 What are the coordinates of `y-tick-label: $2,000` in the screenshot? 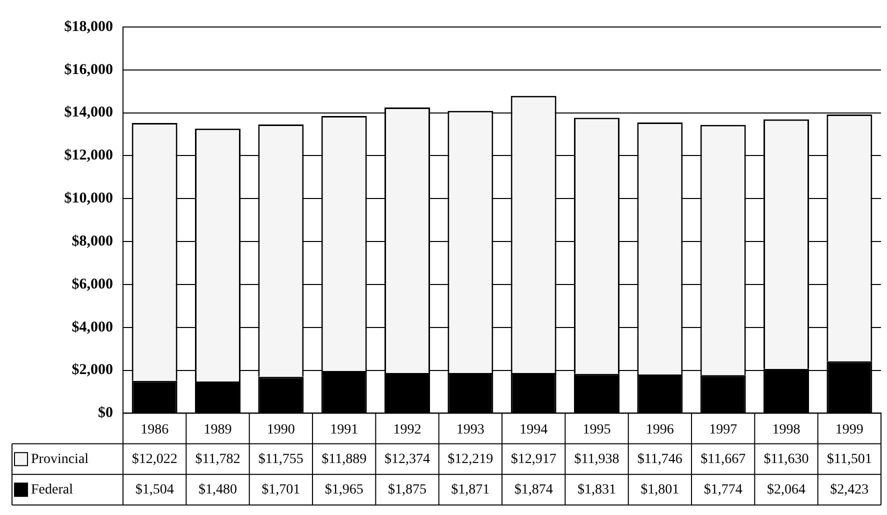 It's located at (92, 370).